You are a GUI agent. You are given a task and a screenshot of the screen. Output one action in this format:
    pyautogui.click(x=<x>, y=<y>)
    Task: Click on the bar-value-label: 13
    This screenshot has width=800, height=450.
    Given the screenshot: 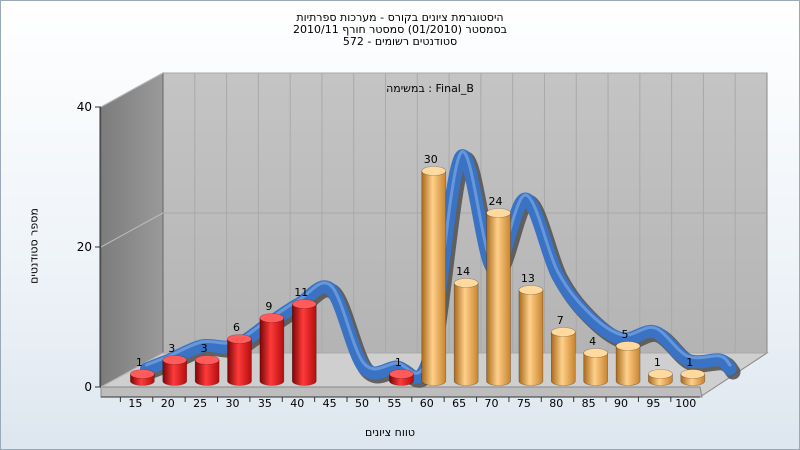 What is the action you would take?
    pyautogui.click(x=528, y=278)
    